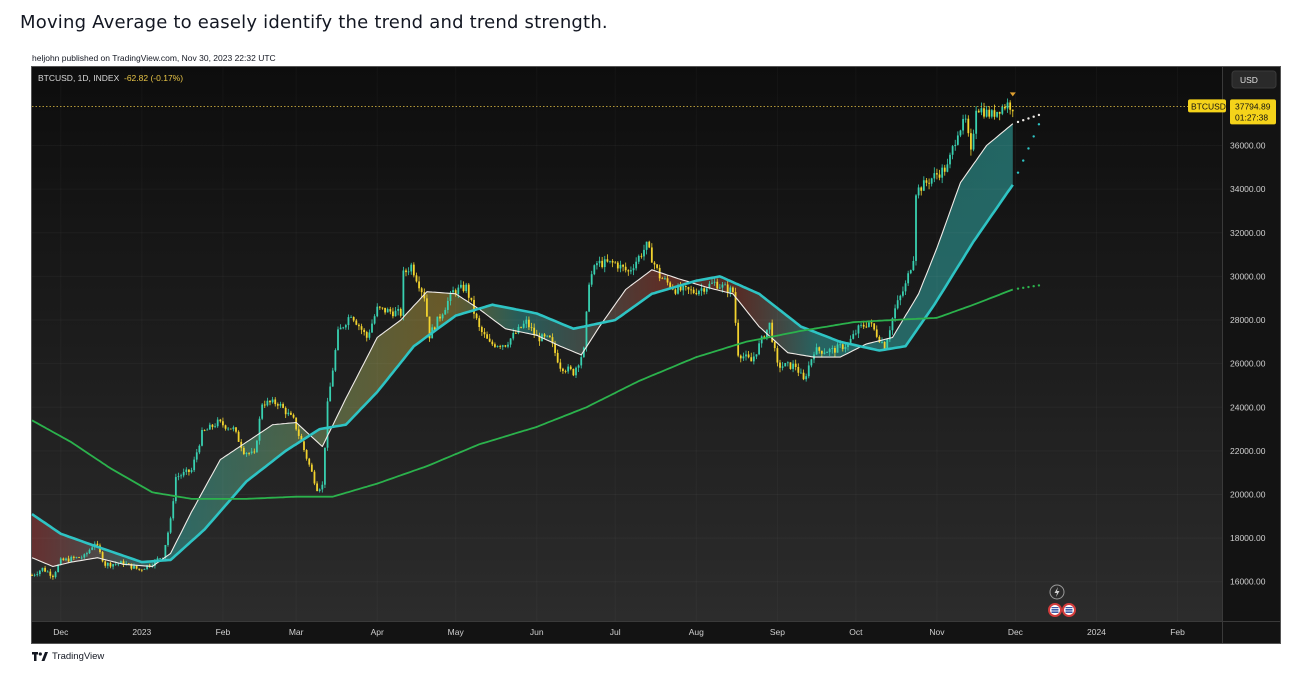 This screenshot has width=1292, height=676. Describe the element at coordinates (1248, 364) in the screenshot. I see `y-tick-label: 26000.00` at that location.